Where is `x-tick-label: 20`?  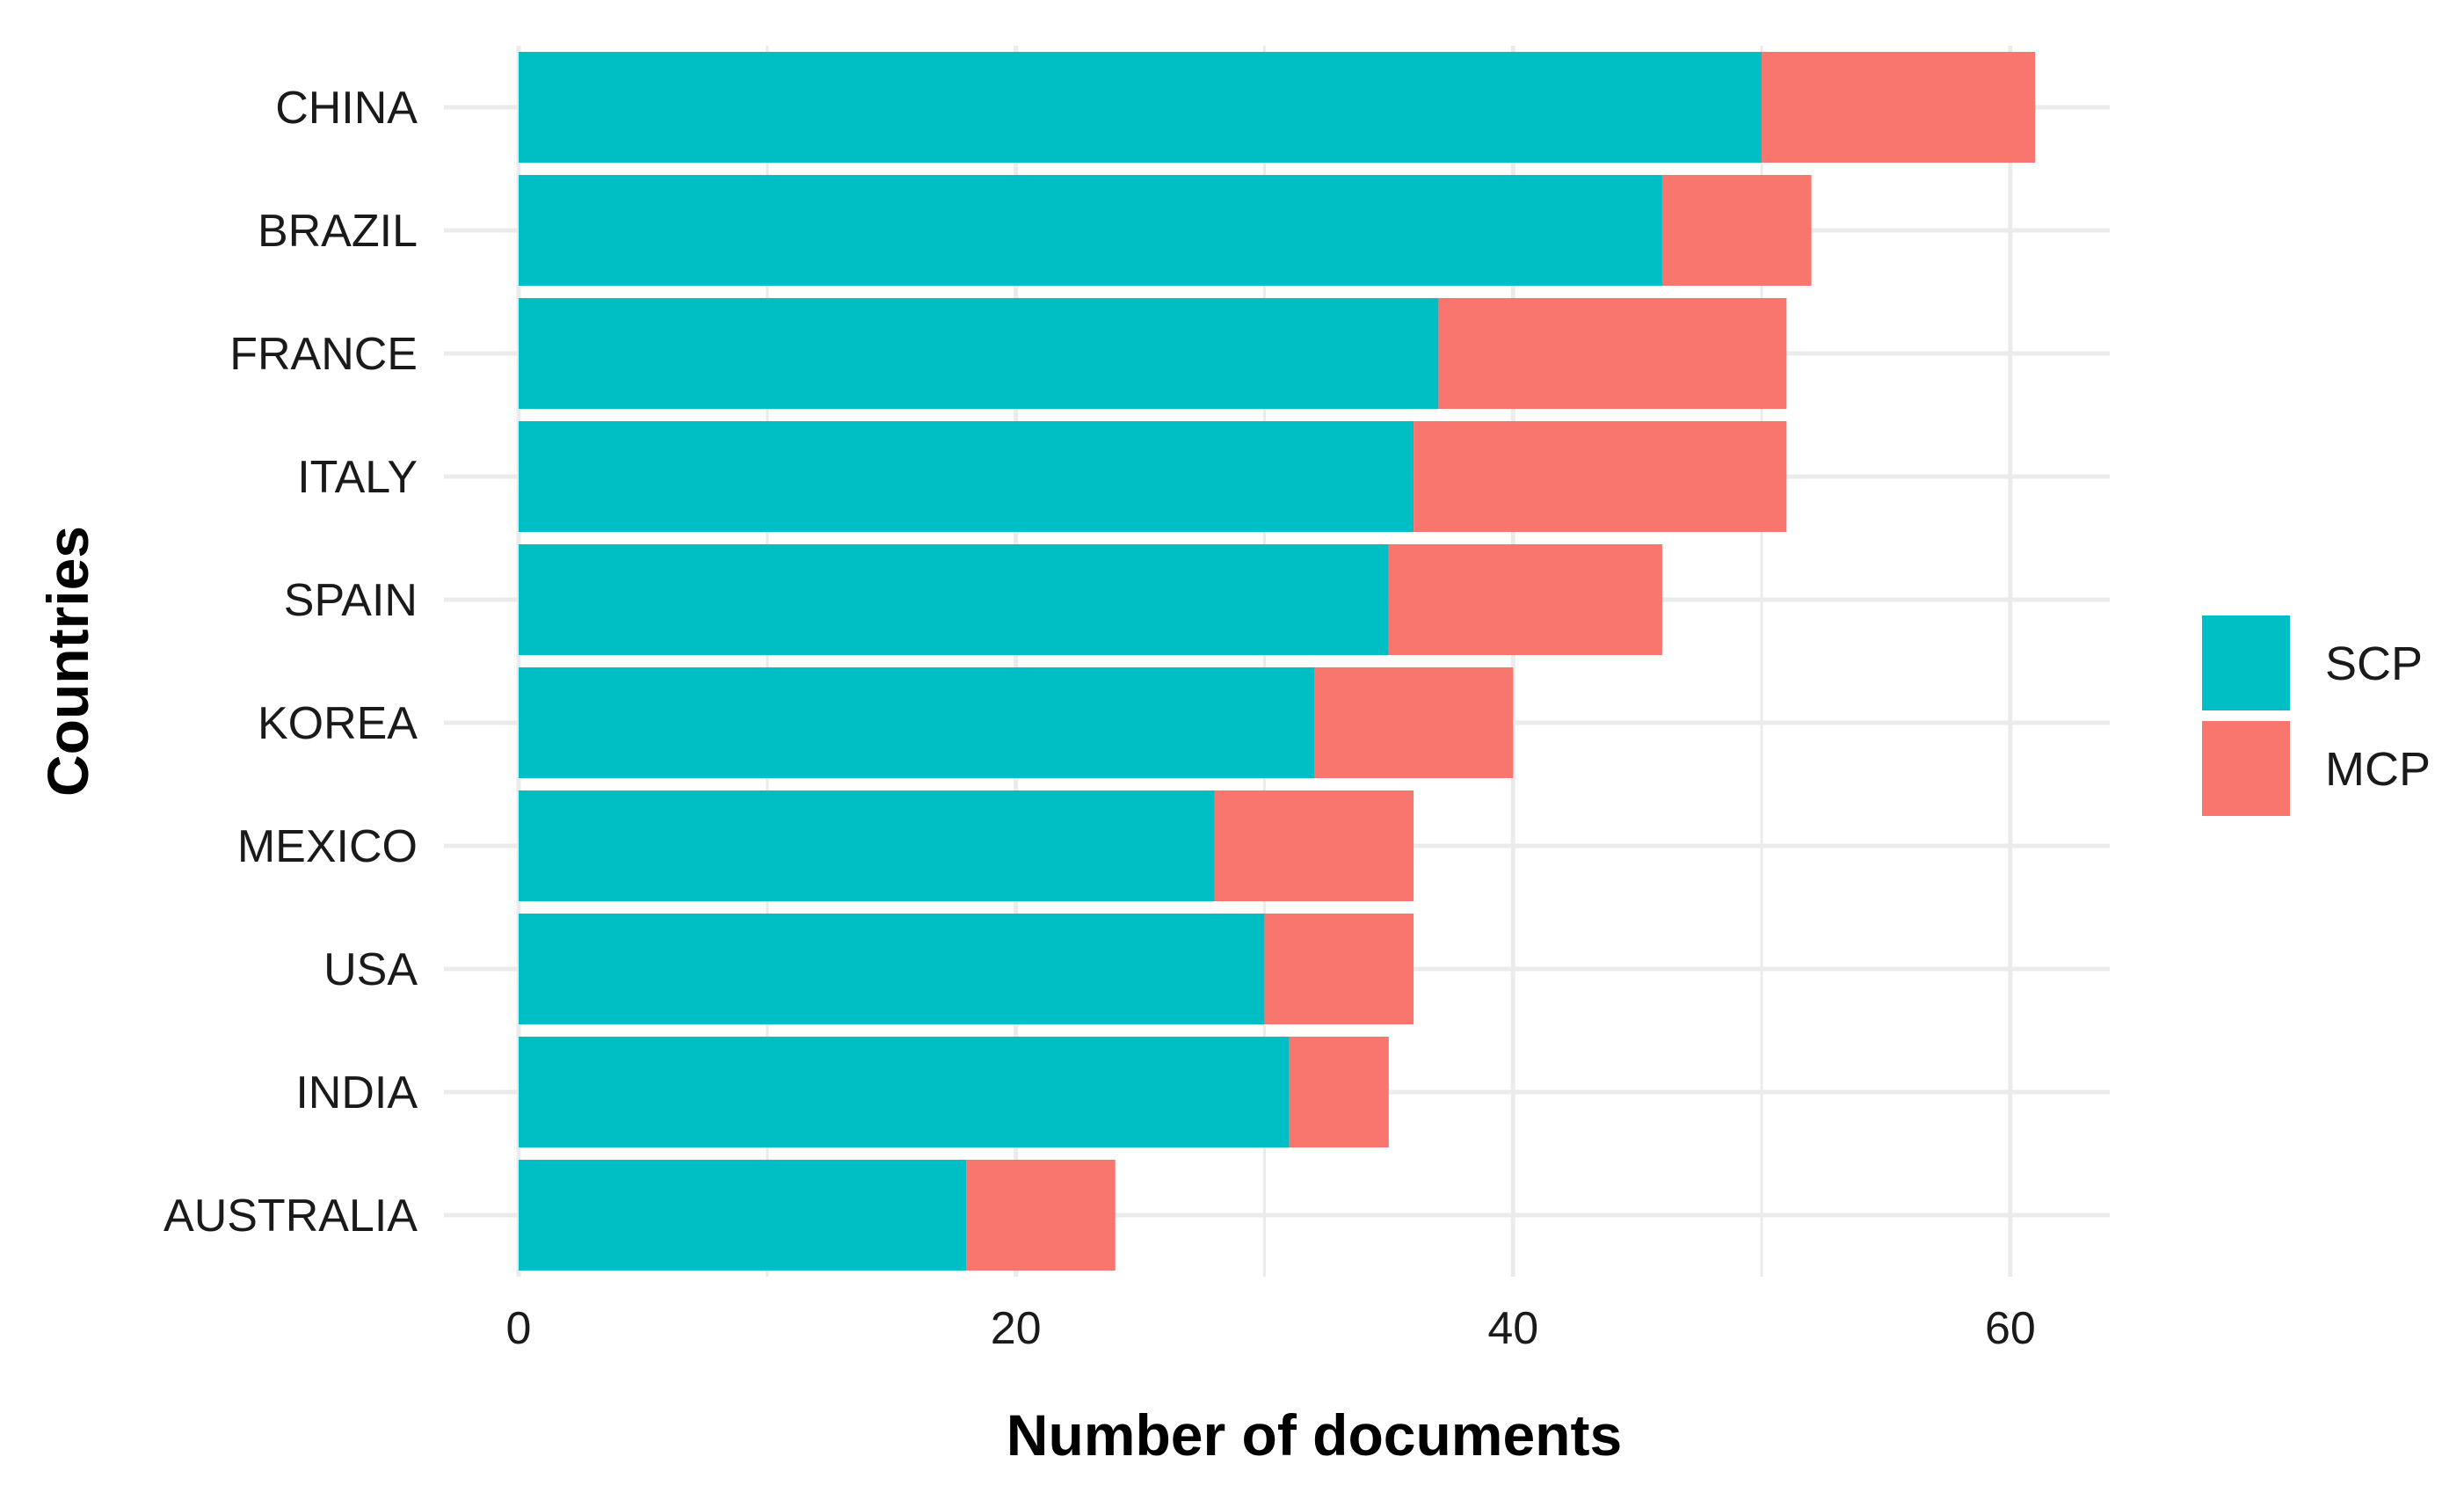 x-tick-label: 20 is located at coordinates (1016, 1328).